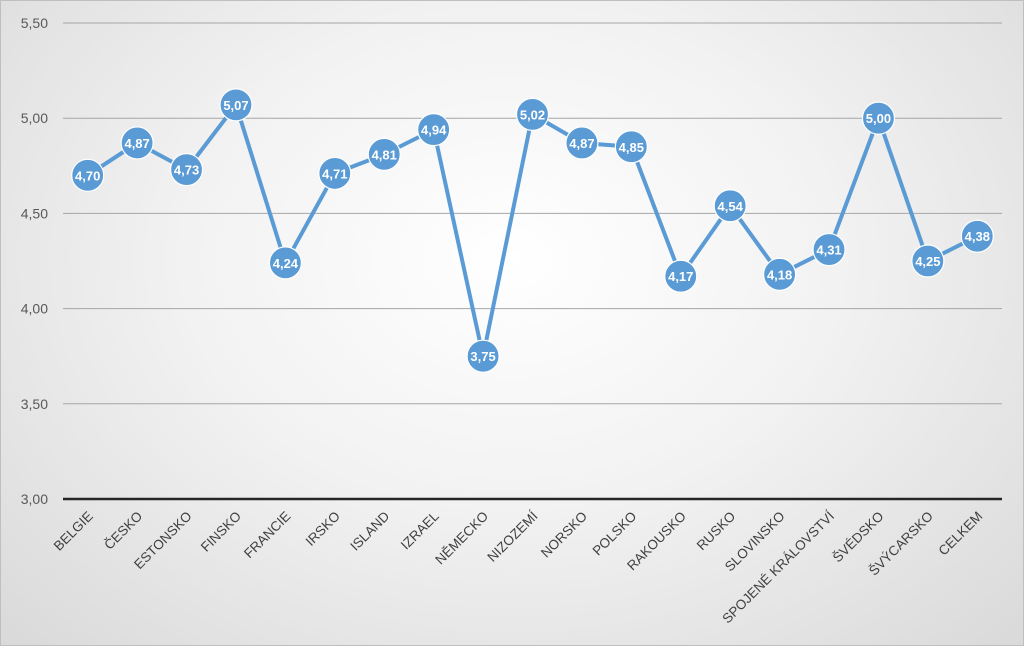 The image size is (1024, 647). I want to click on x-tick-label: NIZOZEMÍ, so click(512, 536).